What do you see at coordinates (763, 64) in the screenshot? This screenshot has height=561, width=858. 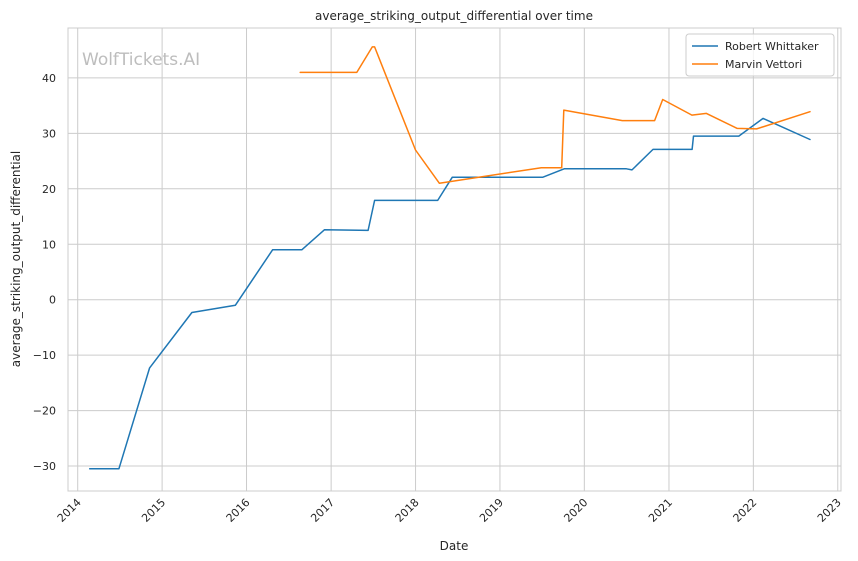 I see `legend-label-marvin-vettori: Marvin Vettori` at bounding box center [763, 64].